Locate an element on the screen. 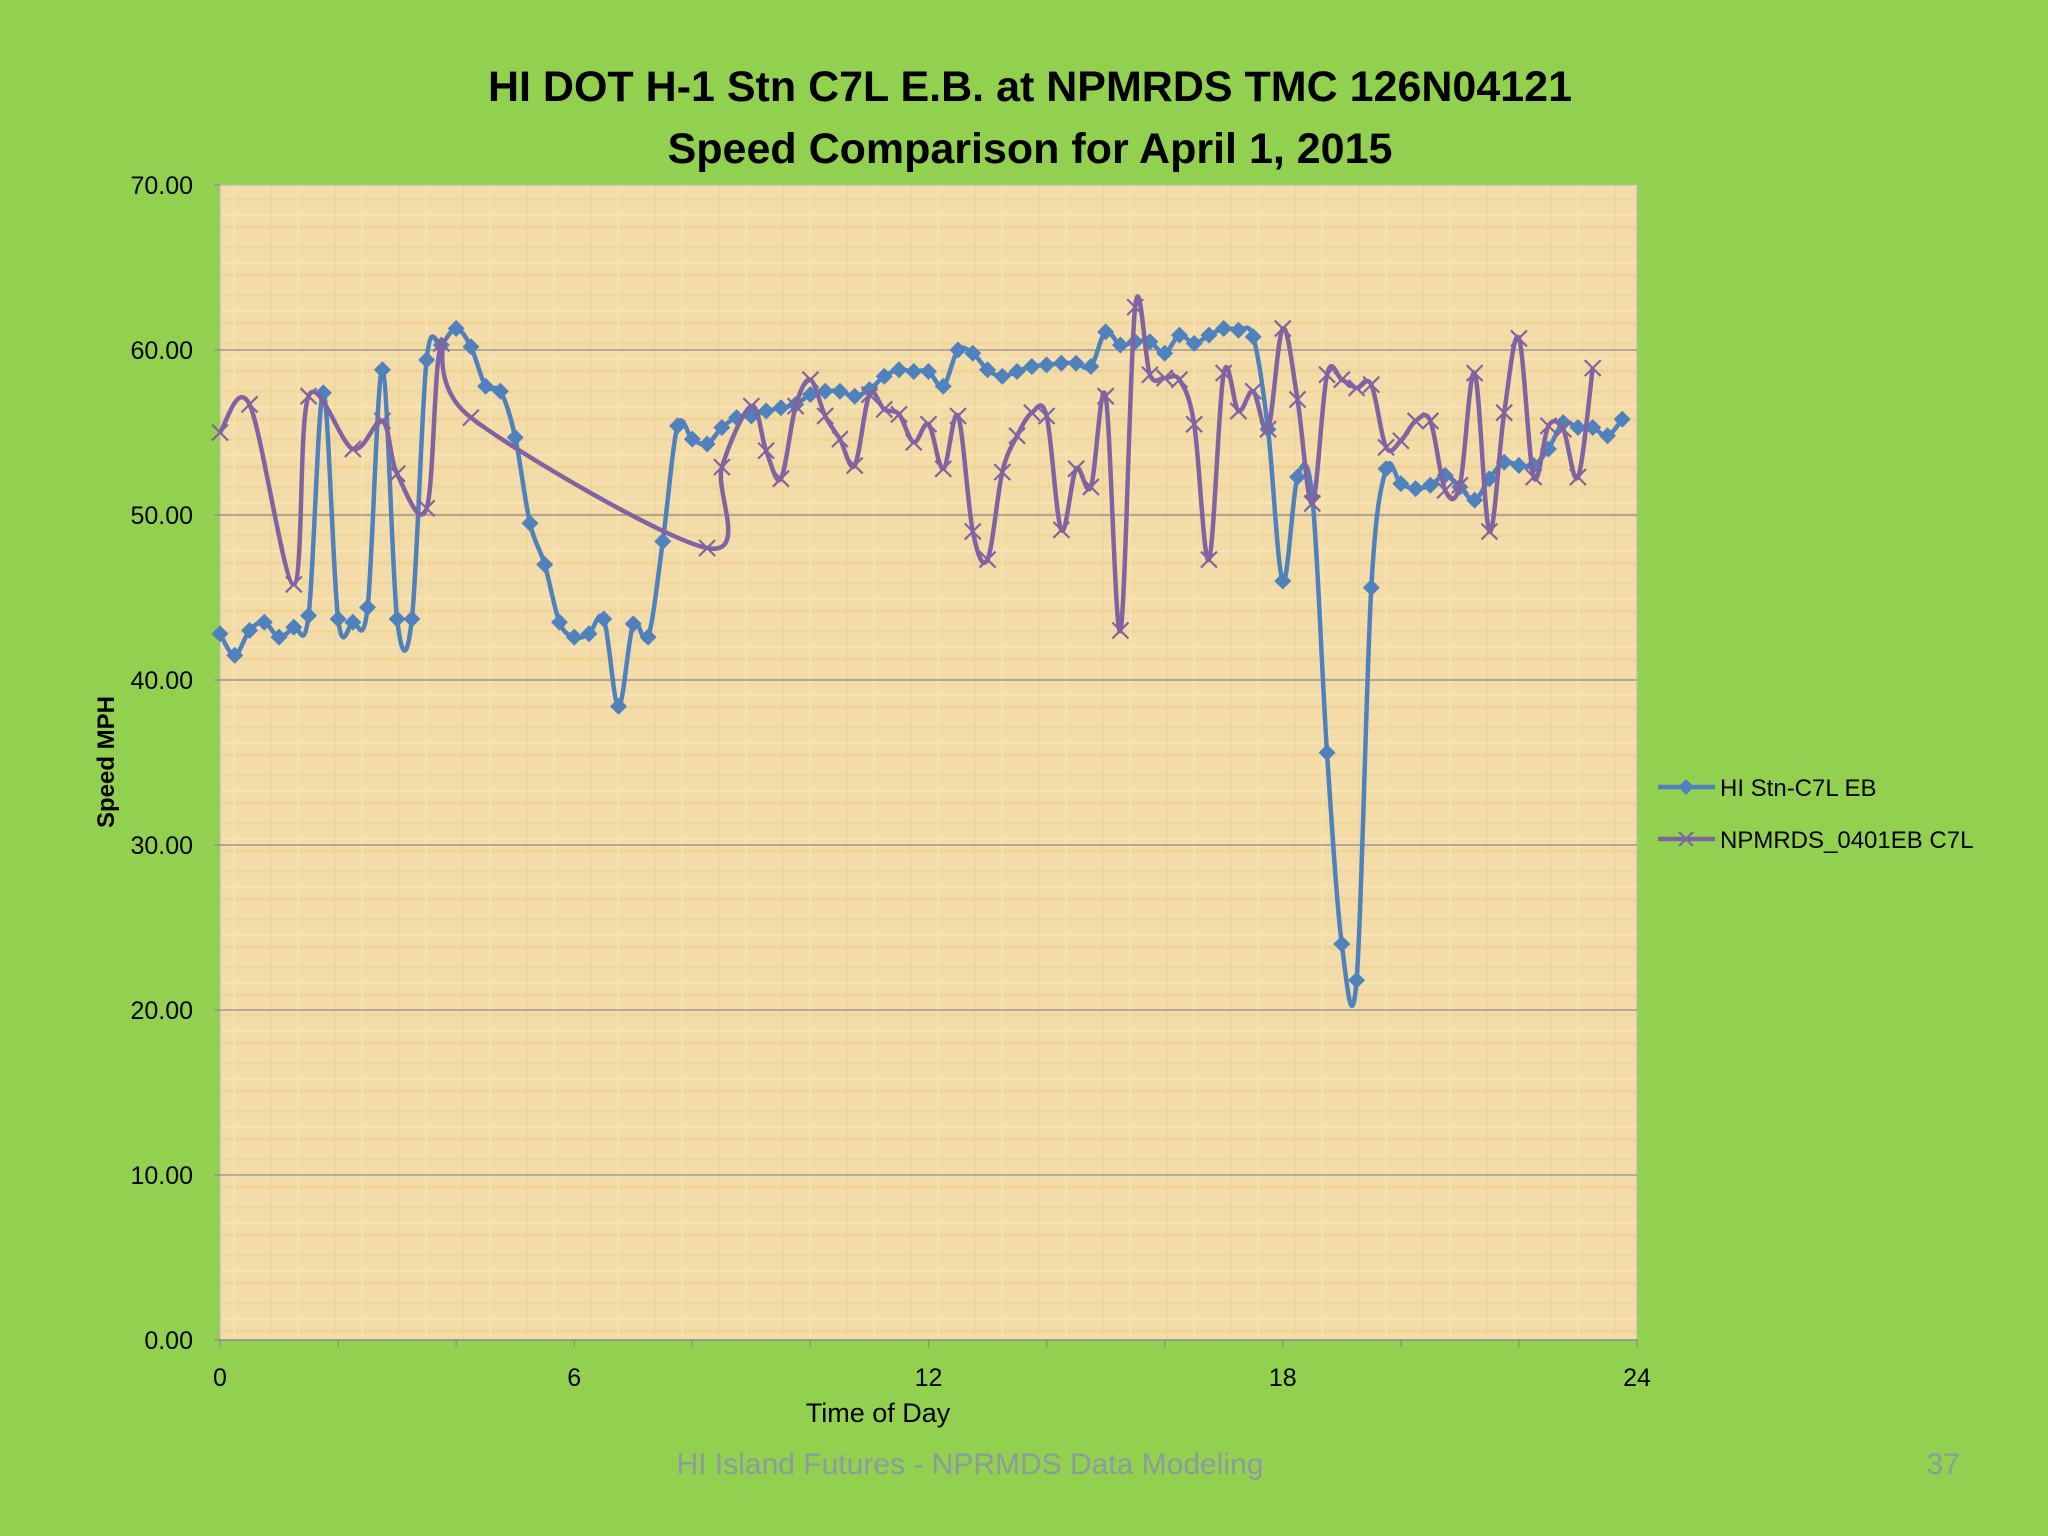 Image resolution: width=2048 pixels, height=1536 pixels. x-tick-label: 6 is located at coordinates (574, 1378).